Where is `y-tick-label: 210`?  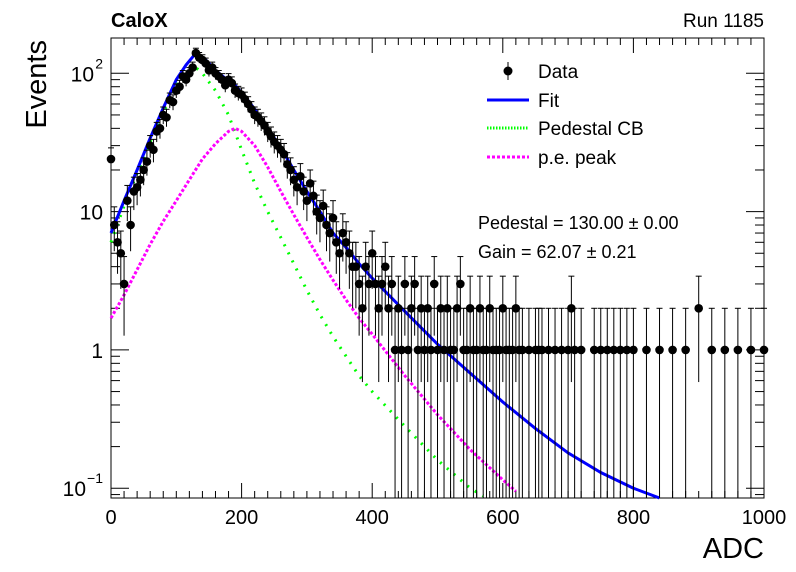 y-tick-label: 210 is located at coordinates (87, 70).